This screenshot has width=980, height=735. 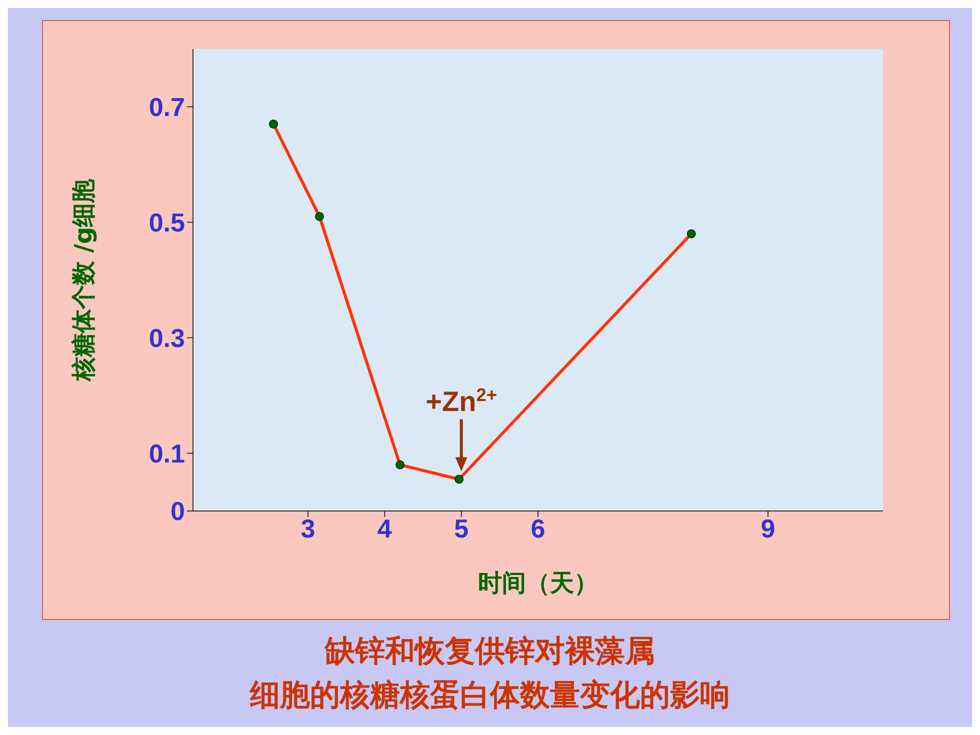 I want to click on x-tick-label: 4, so click(x=384, y=528).